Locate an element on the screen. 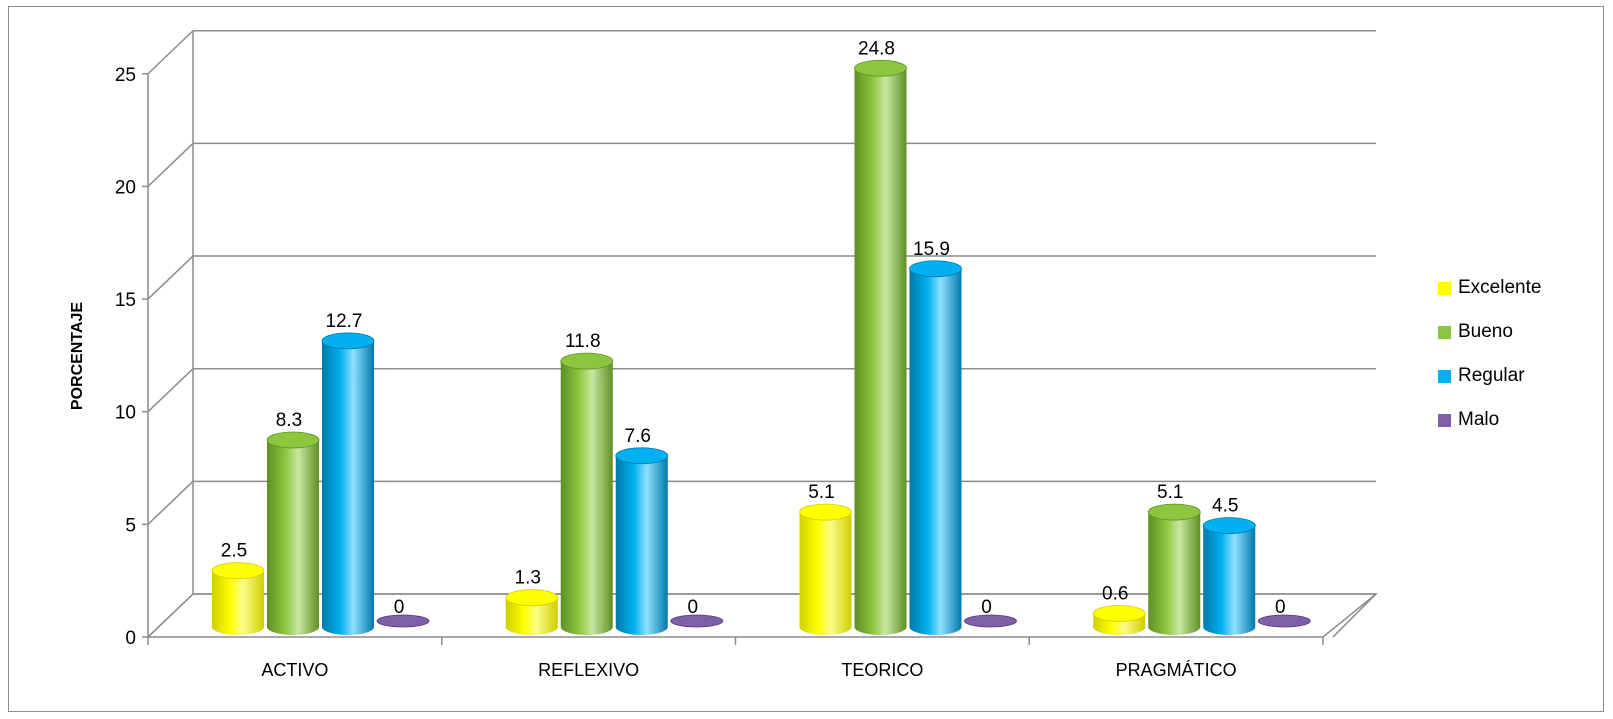  legend-swatch-regular is located at coordinates (1444, 376).